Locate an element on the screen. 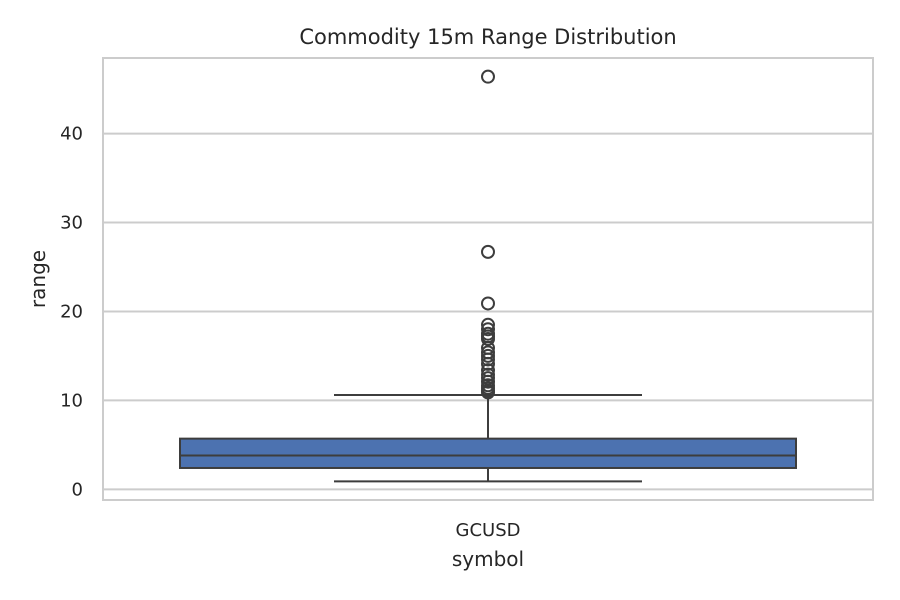  y-tick-label: 40 is located at coordinates (71, 134).